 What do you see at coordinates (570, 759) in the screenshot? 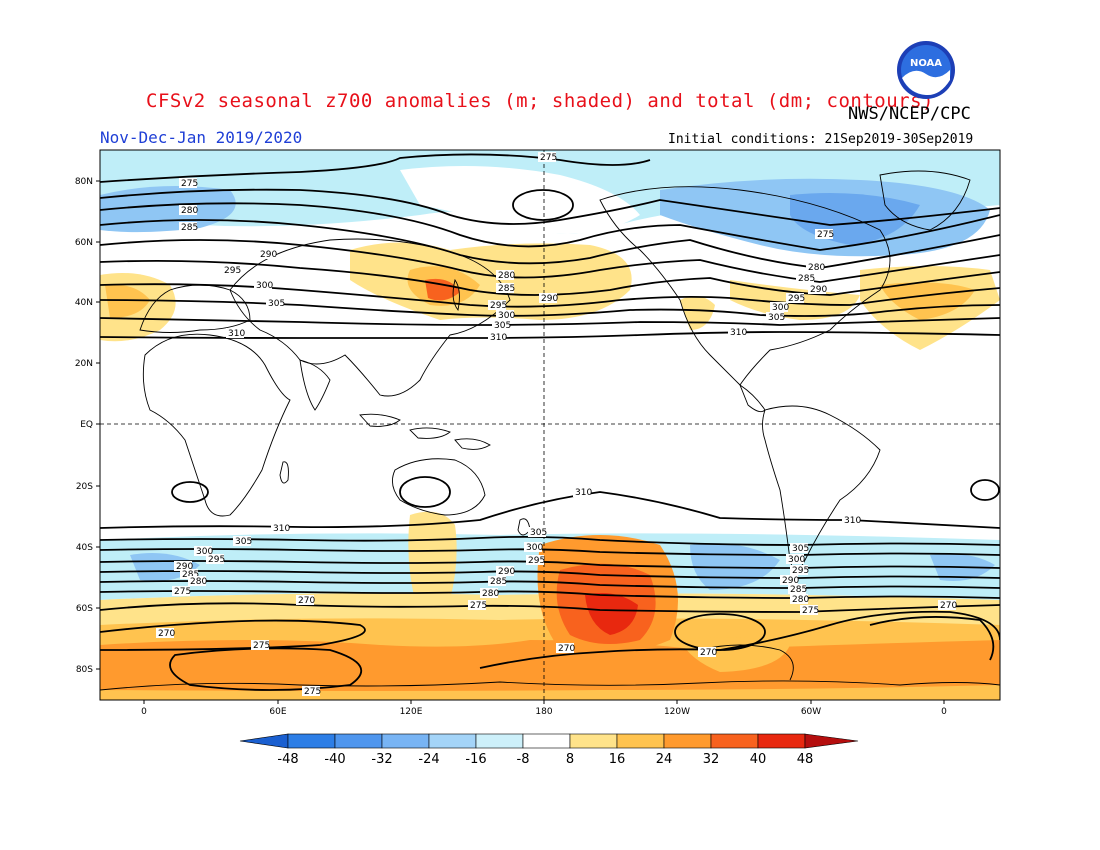
I see `colorbar-tick: 8` at bounding box center [570, 759].